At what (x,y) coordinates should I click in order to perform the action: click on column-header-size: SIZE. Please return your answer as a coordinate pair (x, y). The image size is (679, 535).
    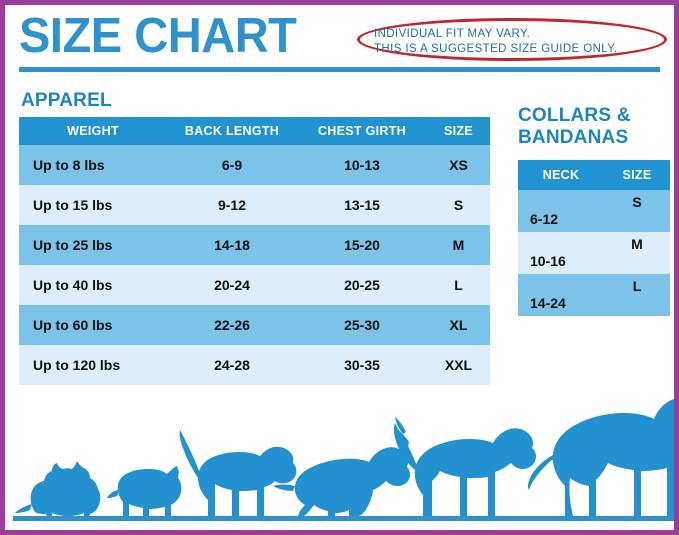
    Looking at the image, I should click on (458, 131).